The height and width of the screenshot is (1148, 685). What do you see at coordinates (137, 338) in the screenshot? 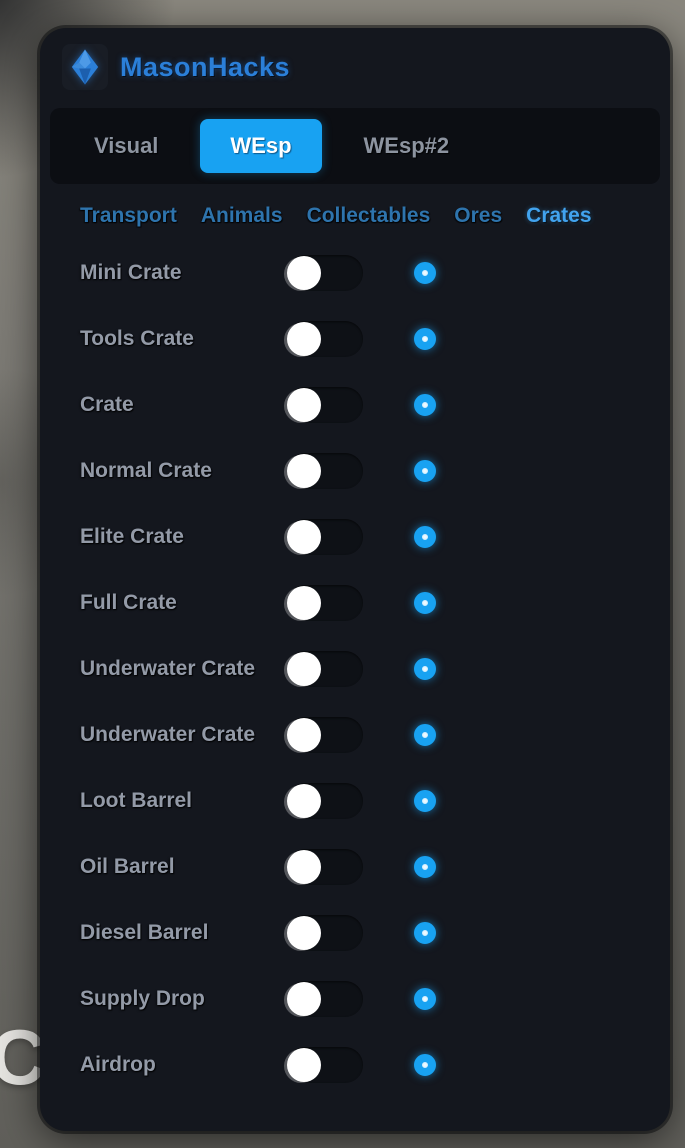
I see `esp-item-label: Tools Crate` at bounding box center [137, 338].